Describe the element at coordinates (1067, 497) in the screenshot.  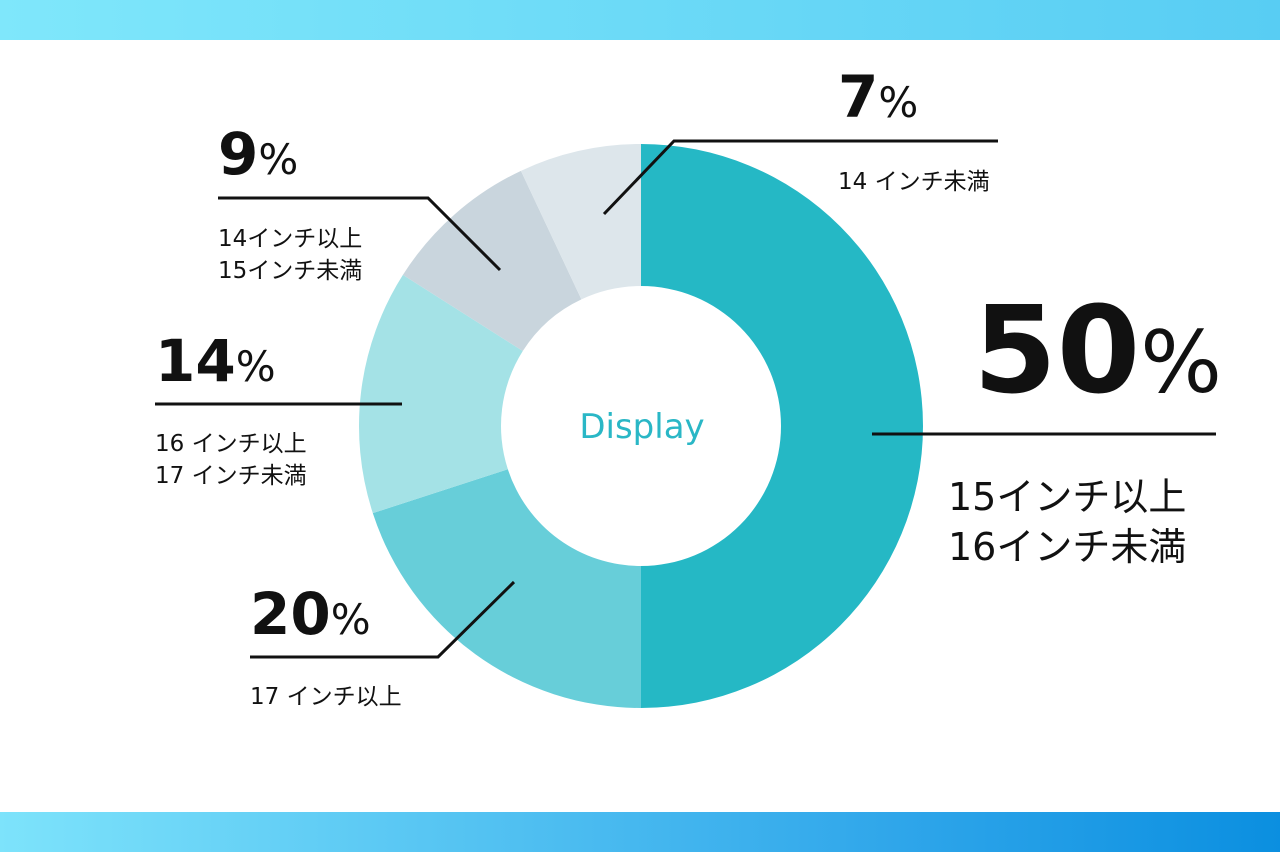
I see `slice-label-0-line-0: 15インチ以上` at that location.